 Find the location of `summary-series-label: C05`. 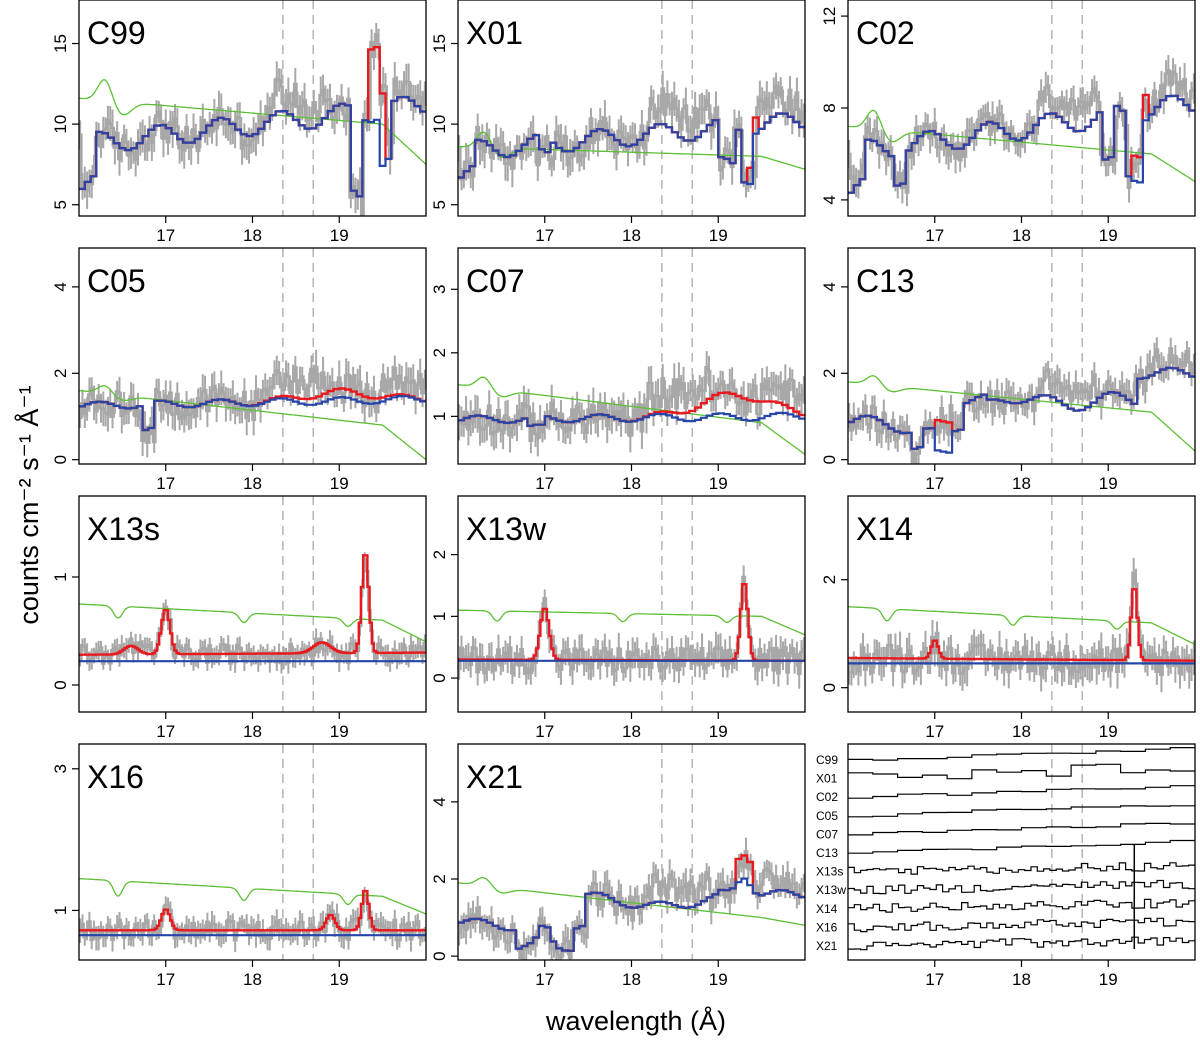

summary-series-label: C05 is located at coordinates (827, 816).